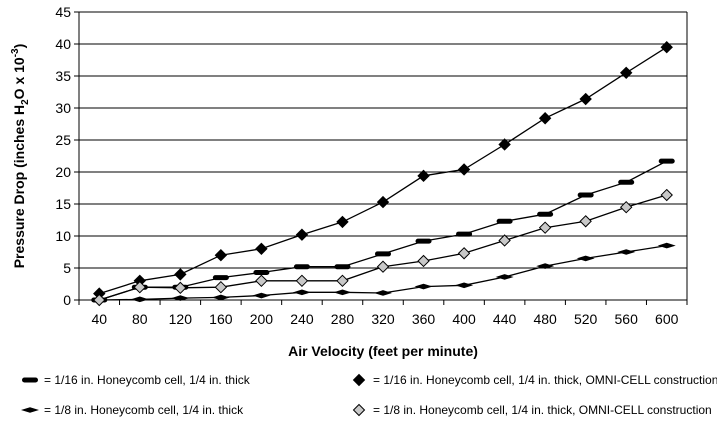 The width and height of the screenshot is (717, 421). I want to click on y-tick-label-35: 35, so click(63, 76).